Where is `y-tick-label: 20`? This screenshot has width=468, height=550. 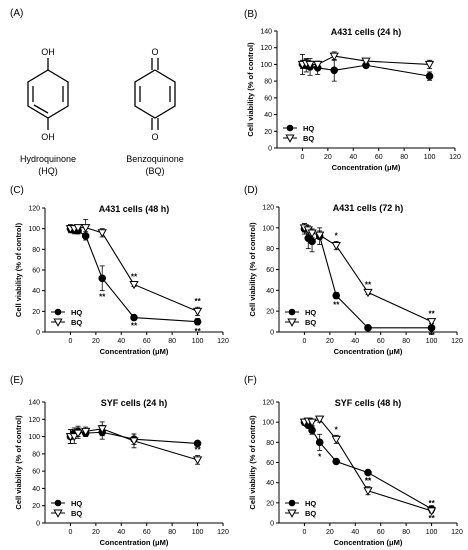 y-tick-label: 20 is located at coordinates (270, 503).